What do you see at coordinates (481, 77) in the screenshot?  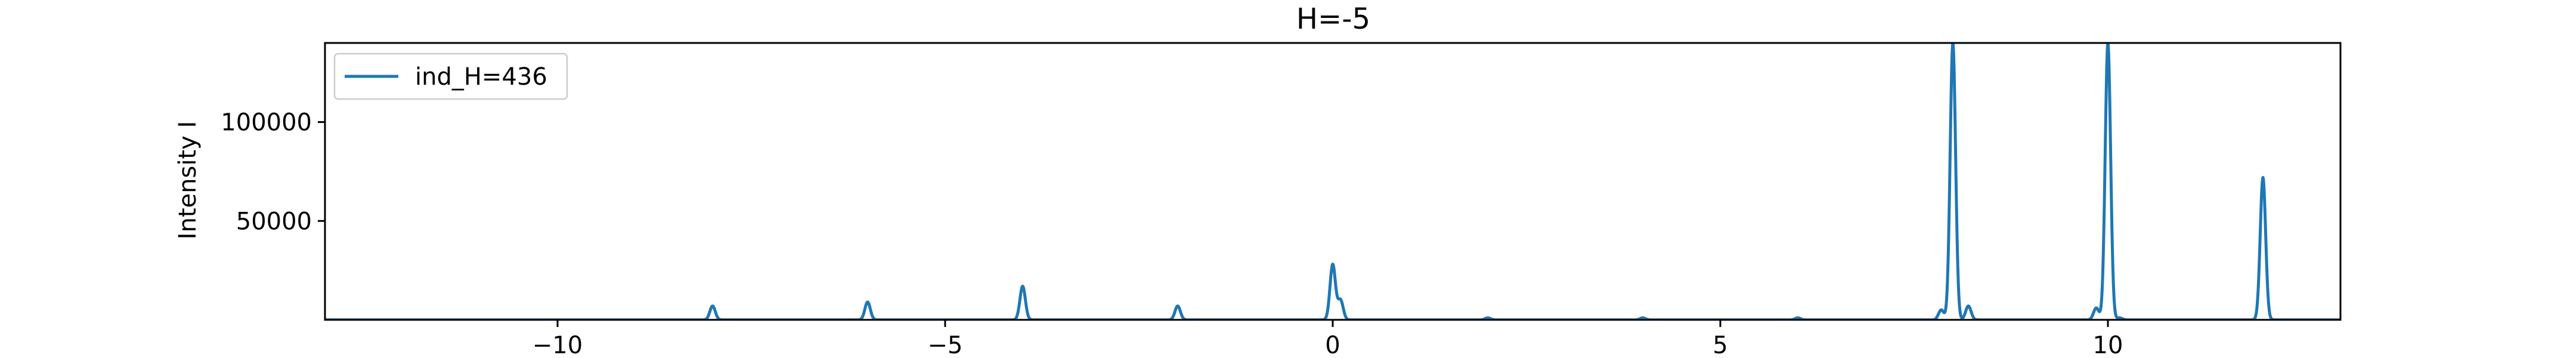 I see `legend-series-label: ind_H=436` at bounding box center [481, 77].